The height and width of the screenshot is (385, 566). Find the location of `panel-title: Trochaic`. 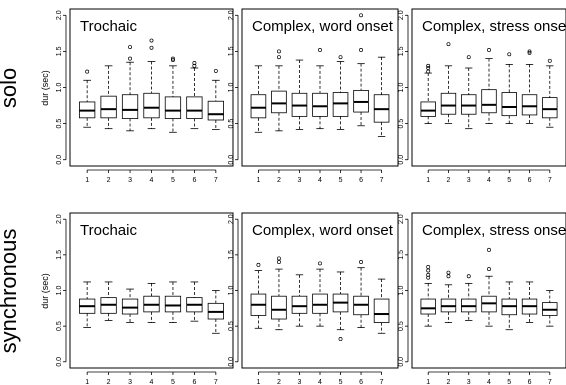

panel-title: Trochaic is located at coordinates (108, 230).